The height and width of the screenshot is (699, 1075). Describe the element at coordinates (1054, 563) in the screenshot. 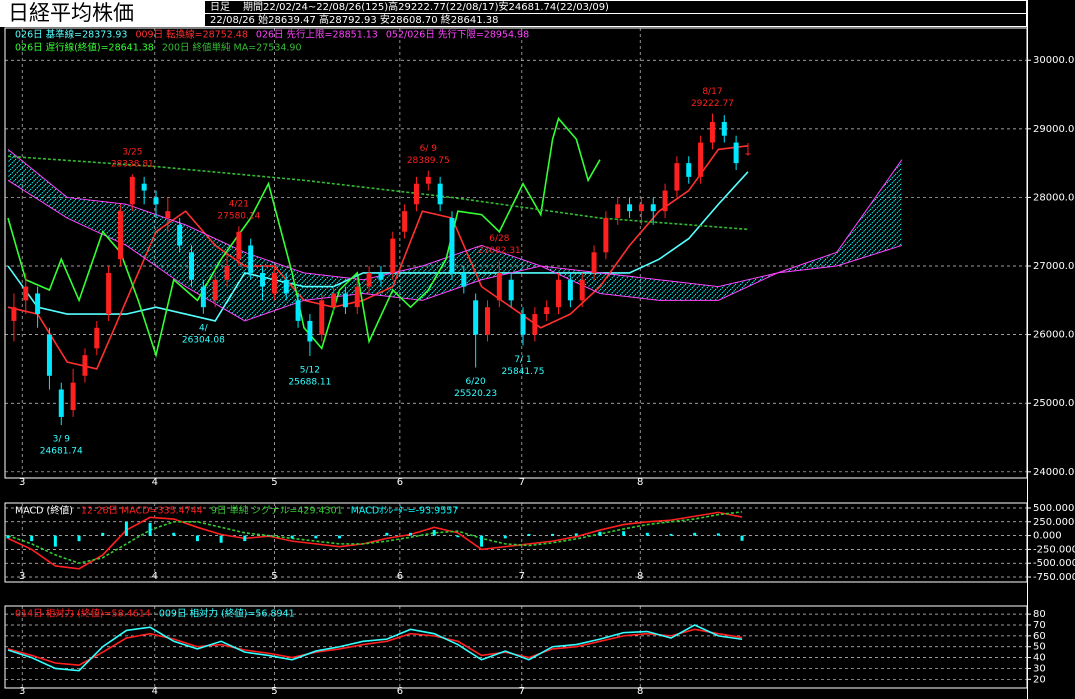

I see `y-tick-label: -500.000` at that location.